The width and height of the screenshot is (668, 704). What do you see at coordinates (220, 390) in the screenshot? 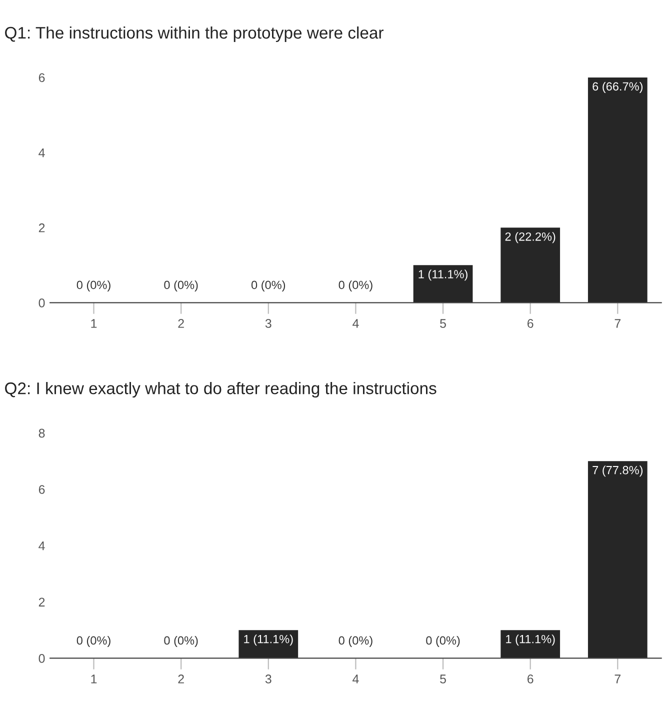
I see `chart-title: Q2: I knew exactly what to do after reading the instructions` at bounding box center [220, 390].